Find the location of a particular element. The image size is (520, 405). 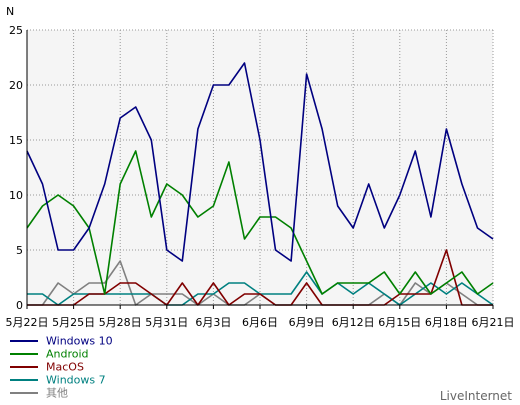

legend-item: Android is located at coordinates (61, 354).